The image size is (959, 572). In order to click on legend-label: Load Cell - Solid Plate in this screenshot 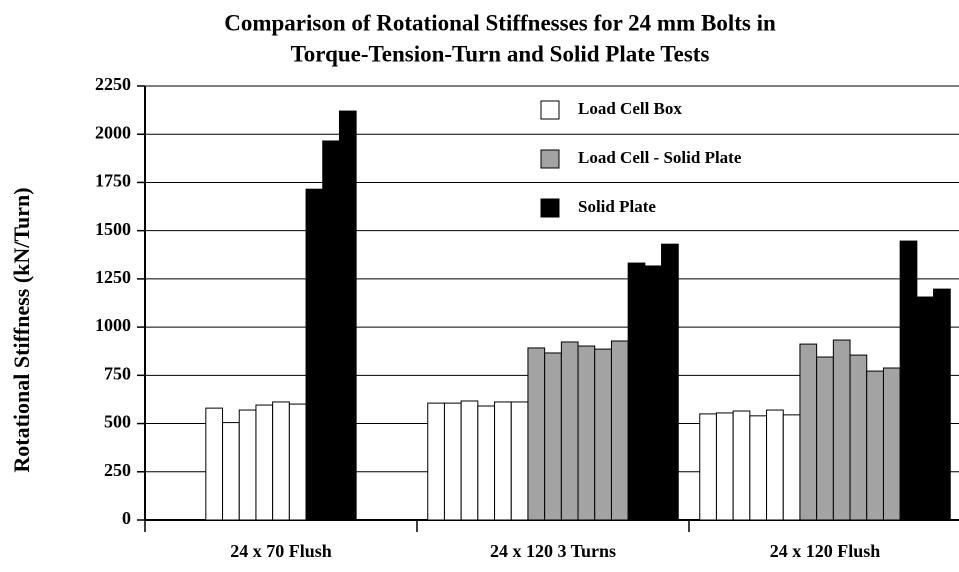, I will do `click(660, 157)`.